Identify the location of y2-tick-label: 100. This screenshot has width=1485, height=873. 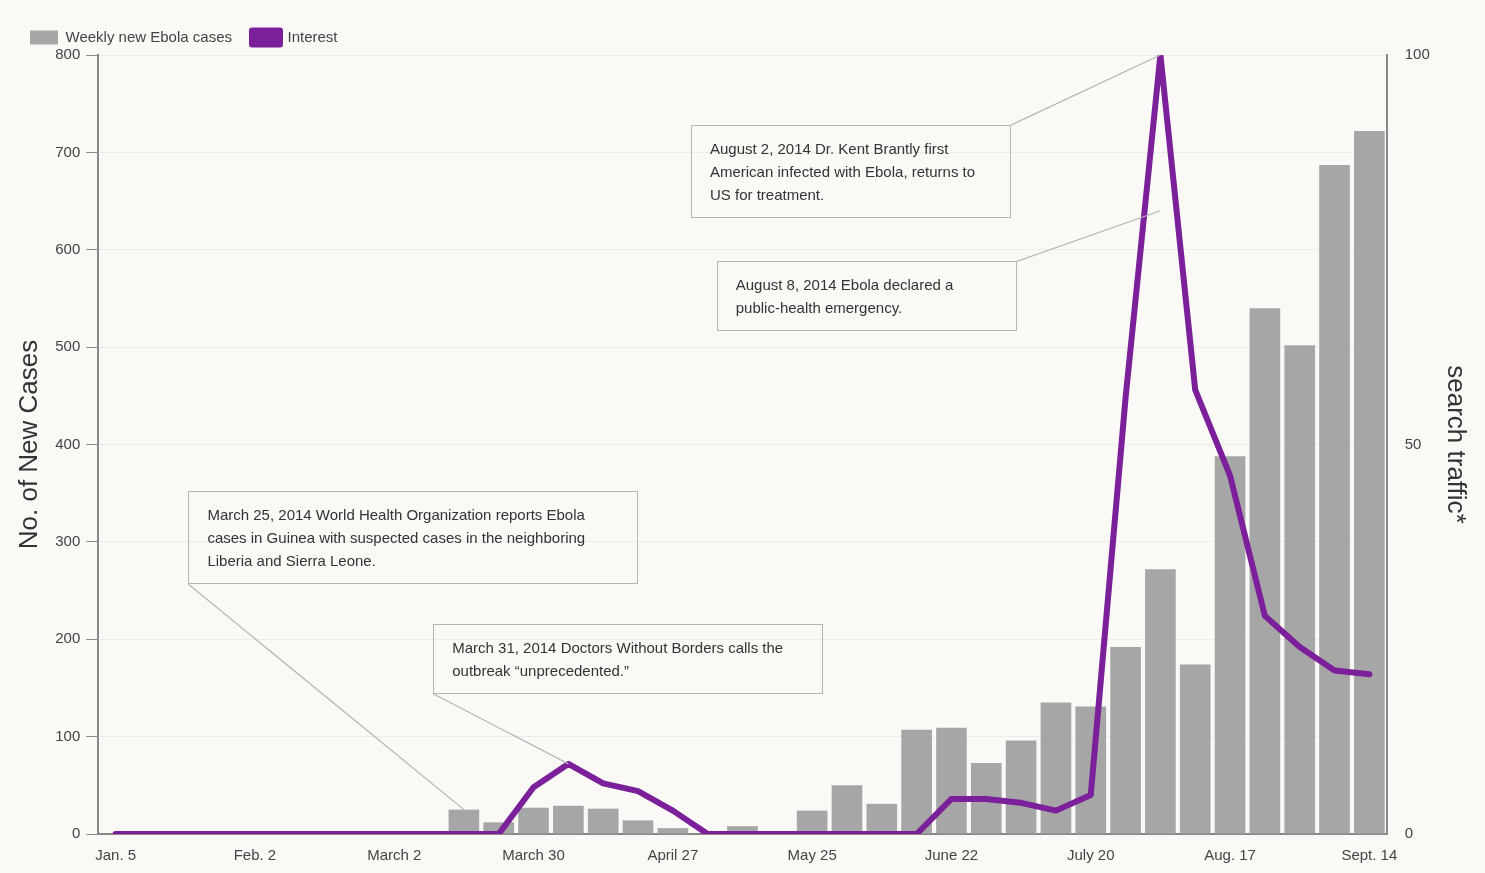
(1417, 54).